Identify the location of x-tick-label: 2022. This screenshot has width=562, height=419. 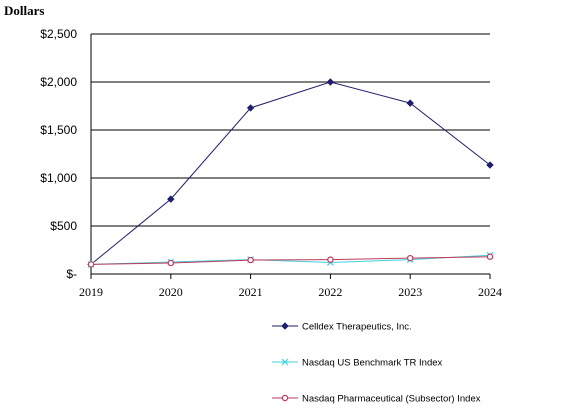
(330, 292).